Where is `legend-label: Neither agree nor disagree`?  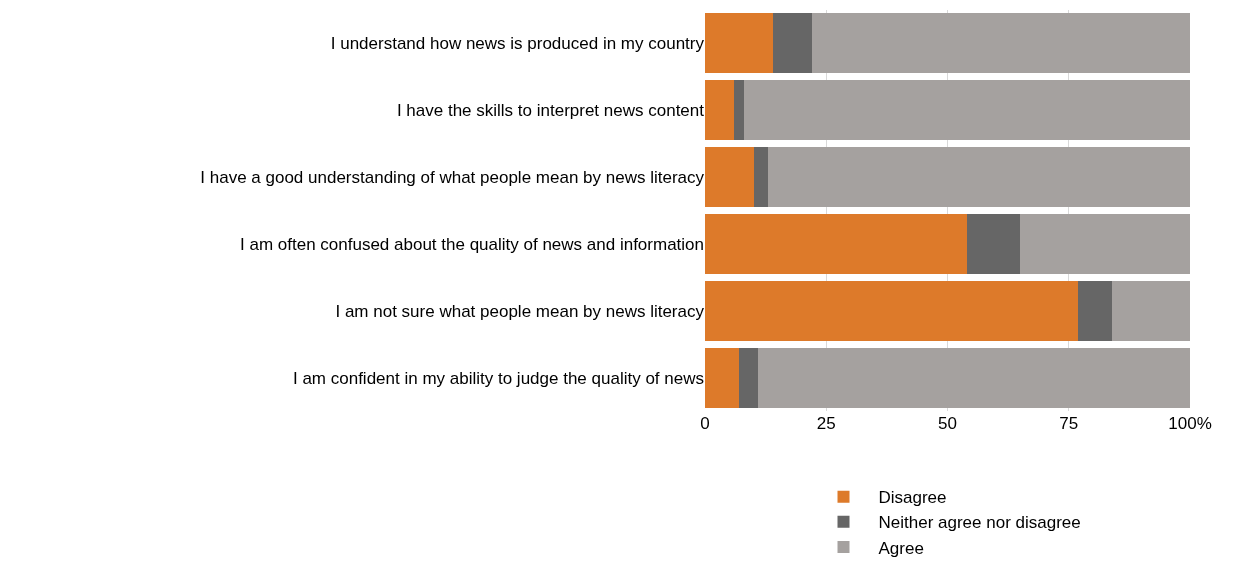 legend-label: Neither agree nor disagree is located at coordinates (979, 523).